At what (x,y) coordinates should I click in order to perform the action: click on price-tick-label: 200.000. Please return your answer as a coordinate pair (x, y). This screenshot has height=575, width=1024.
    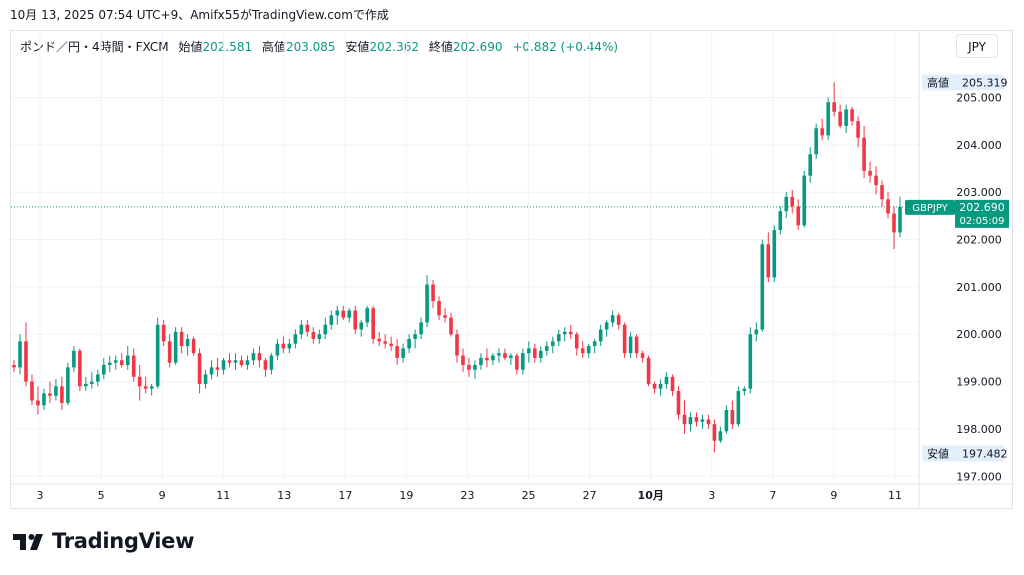
    Looking at the image, I should click on (979, 334).